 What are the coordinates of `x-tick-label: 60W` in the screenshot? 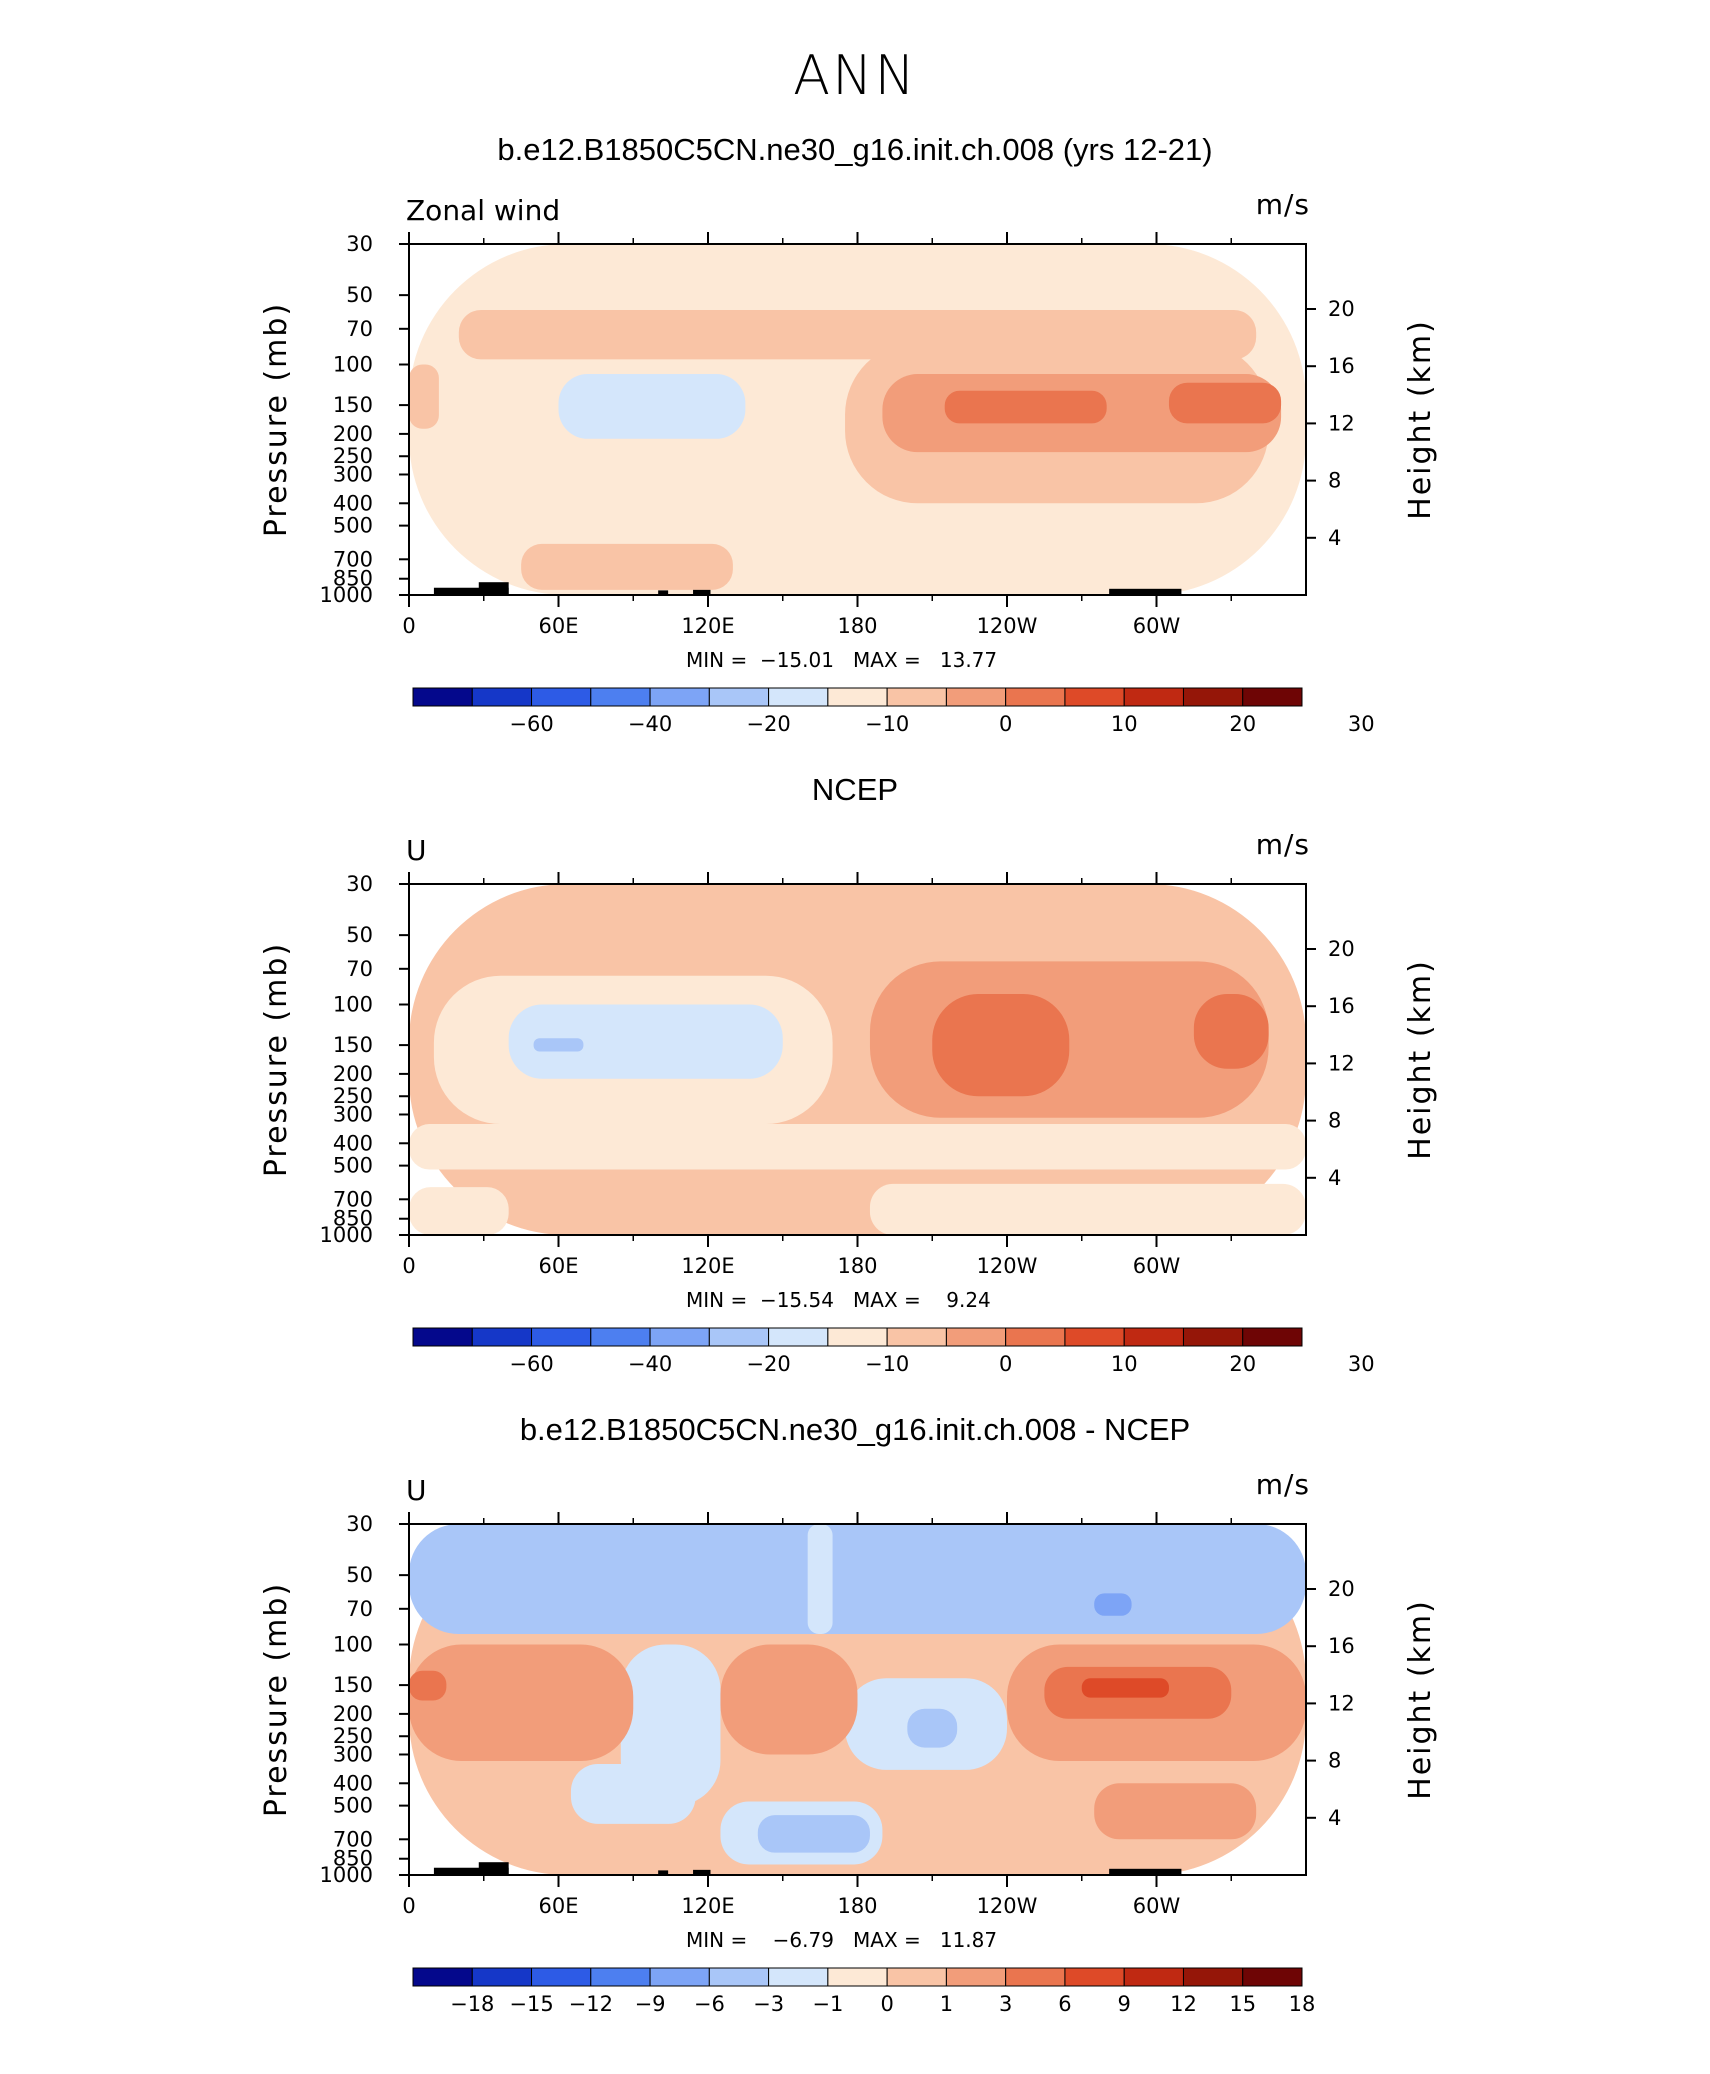 It's located at (1157, 626).